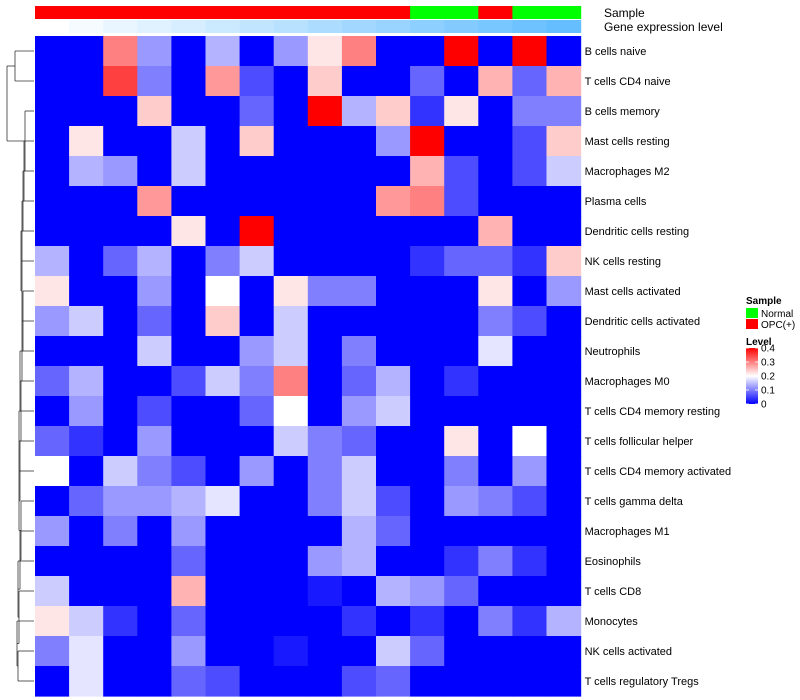  I want to click on row-label: Macrophages M2, so click(627, 172).